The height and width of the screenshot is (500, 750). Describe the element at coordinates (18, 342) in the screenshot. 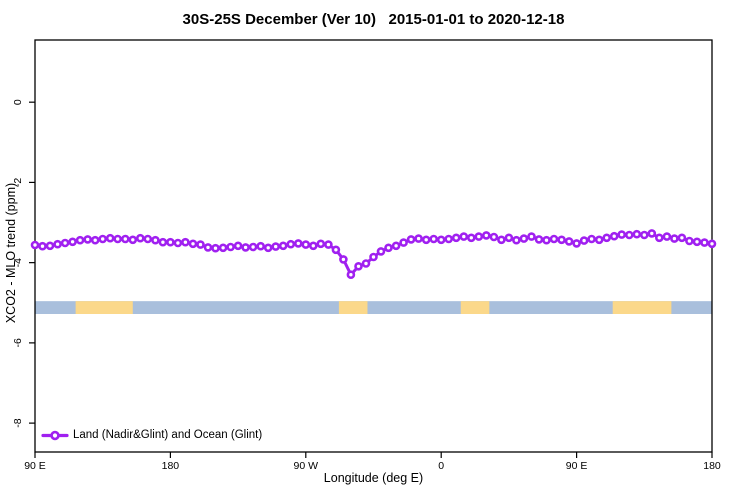

I see `y-tick-label: -6` at that location.